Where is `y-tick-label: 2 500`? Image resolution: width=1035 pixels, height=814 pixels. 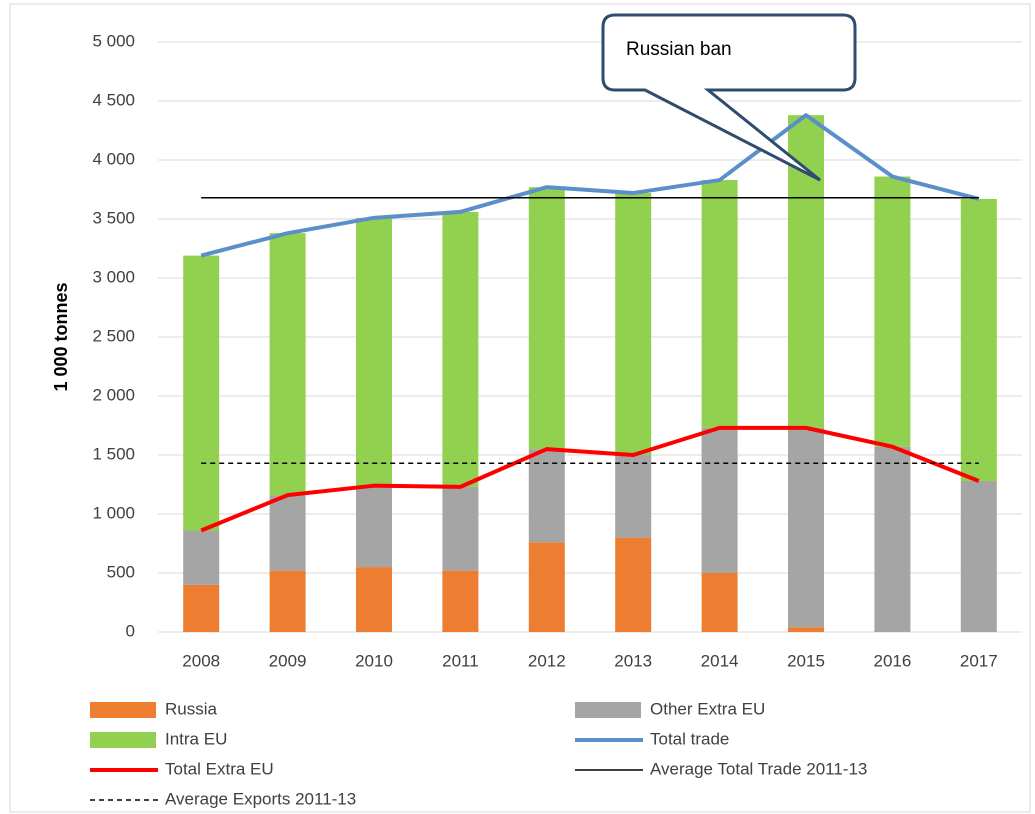 y-tick-label: 2 500 is located at coordinates (113, 335).